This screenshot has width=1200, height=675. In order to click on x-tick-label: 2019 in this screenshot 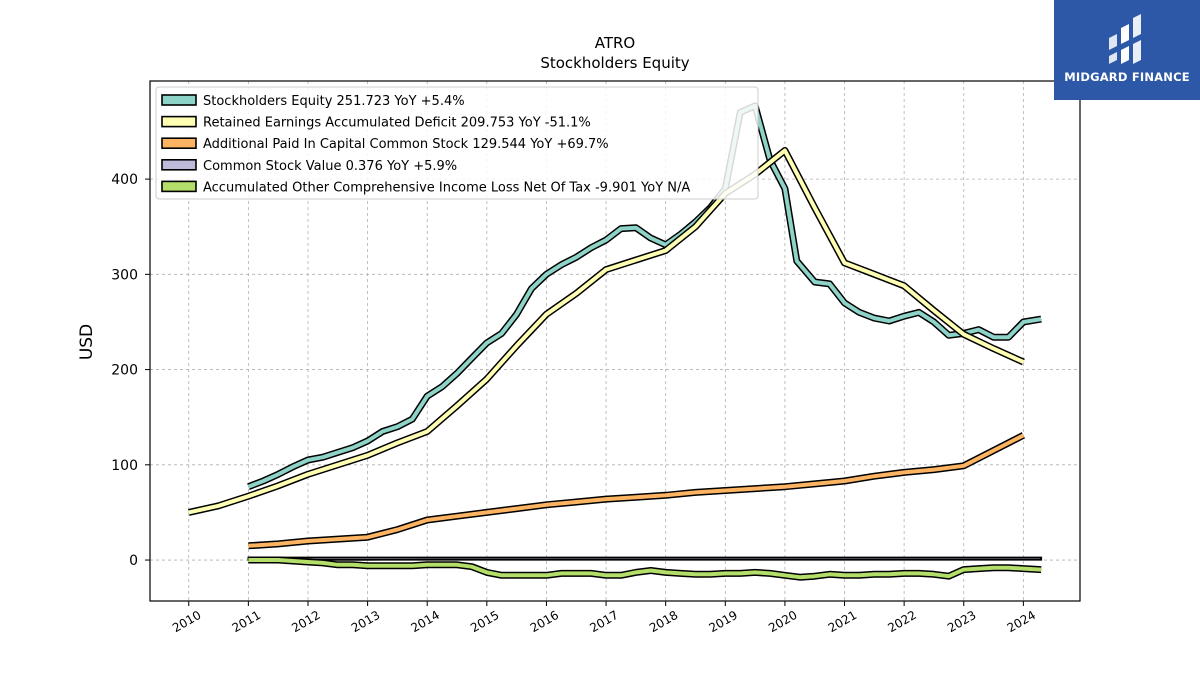, I will do `click(723, 621)`.